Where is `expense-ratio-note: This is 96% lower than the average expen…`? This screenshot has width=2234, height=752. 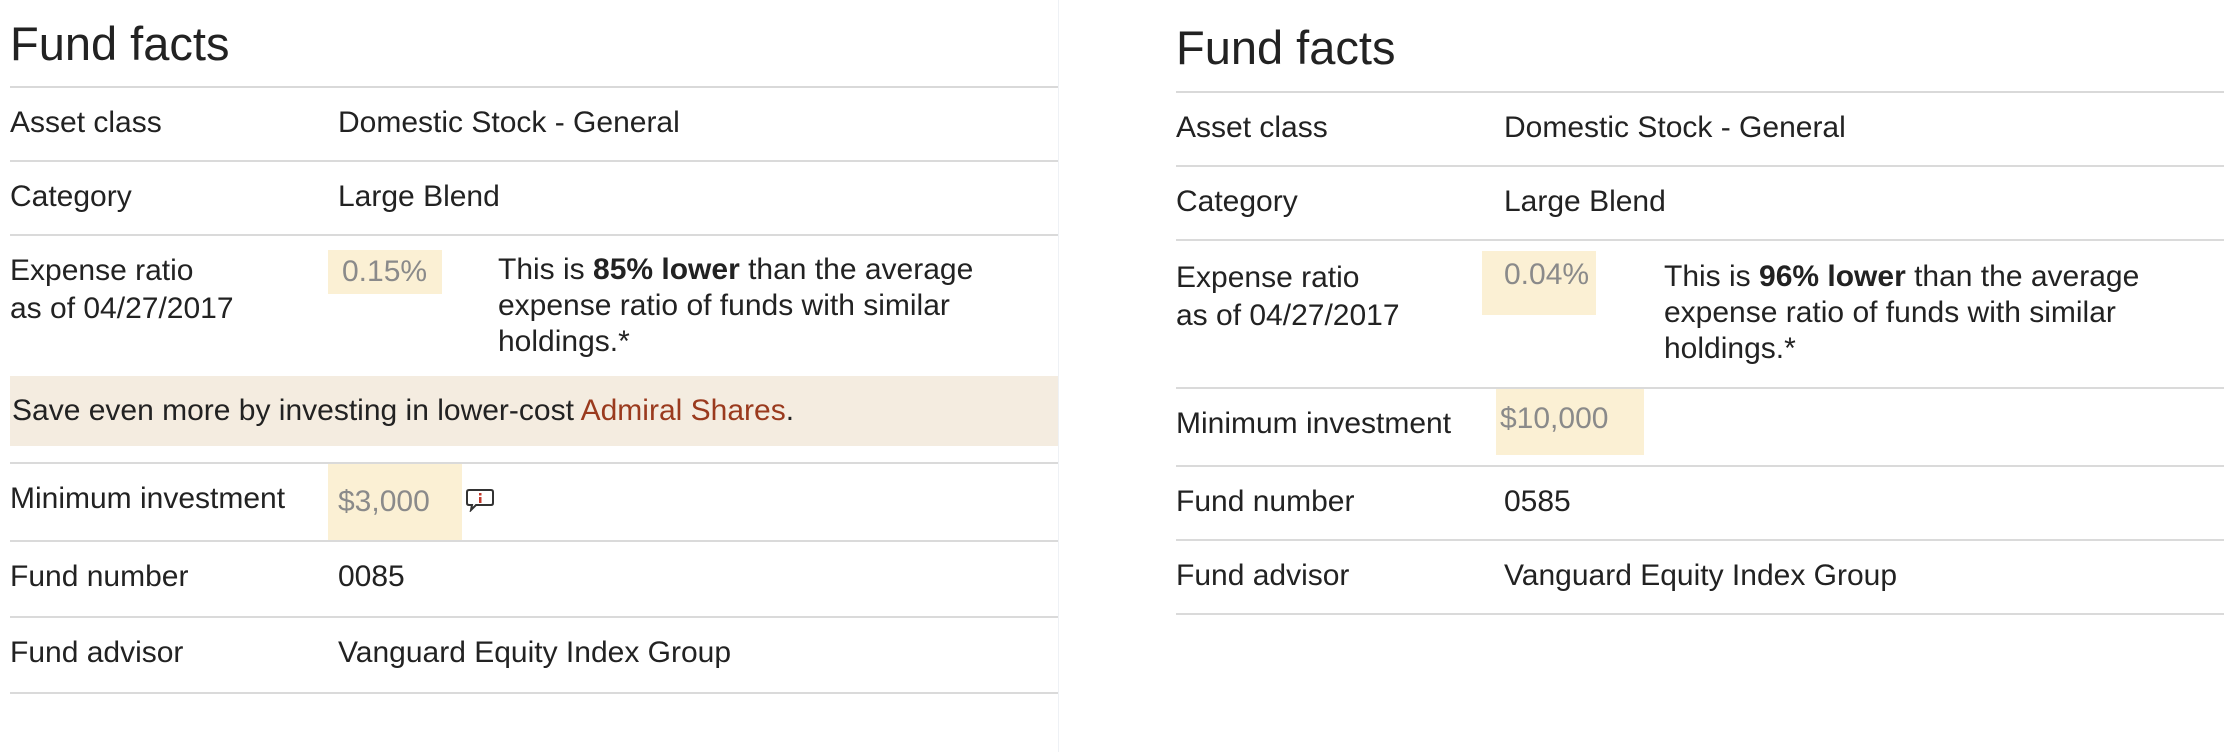
expense-ratio-note: This is 96% lower than the average expen… is located at coordinates (1901, 313).